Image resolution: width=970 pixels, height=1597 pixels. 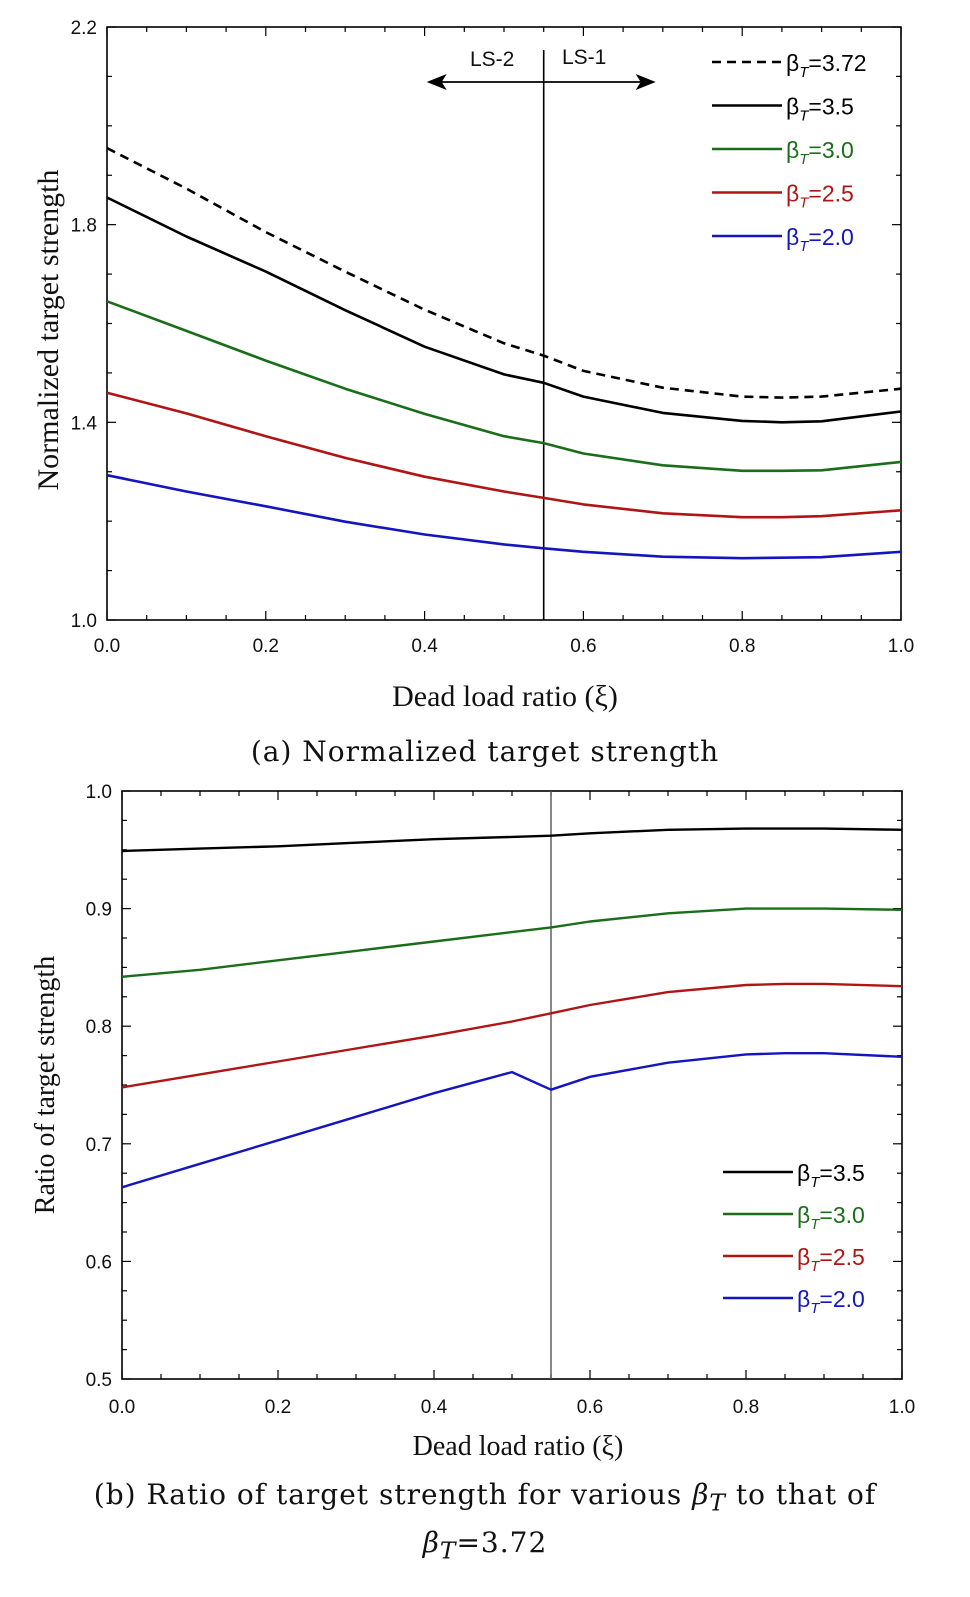 What do you see at coordinates (431, 1542) in the screenshot?
I see `caption-b-beta2: β` at bounding box center [431, 1542].